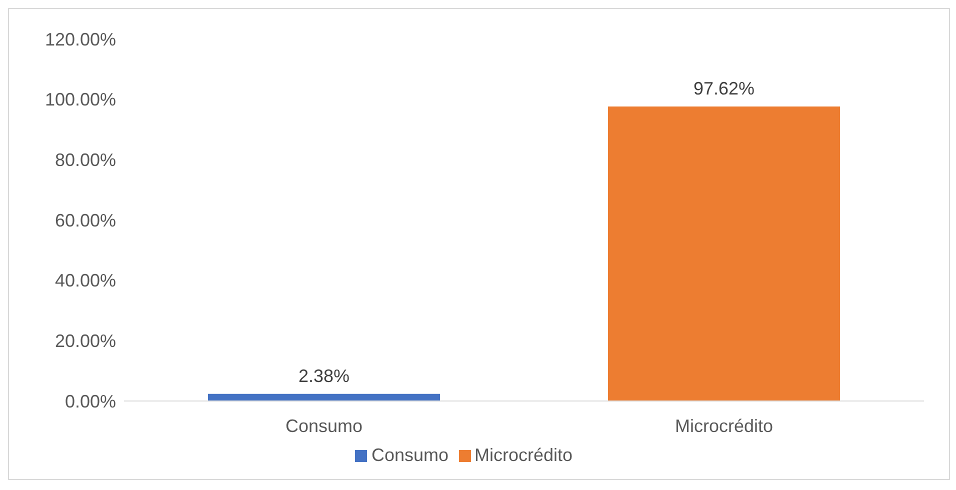  Describe the element at coordinates (85, 220) in the screenshot. I see `y-tick-label: 60.00%` at that location.